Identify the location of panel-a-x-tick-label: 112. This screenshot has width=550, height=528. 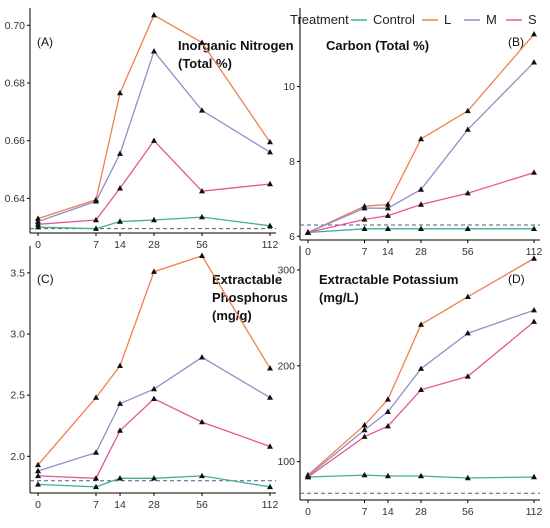
(270, 245).